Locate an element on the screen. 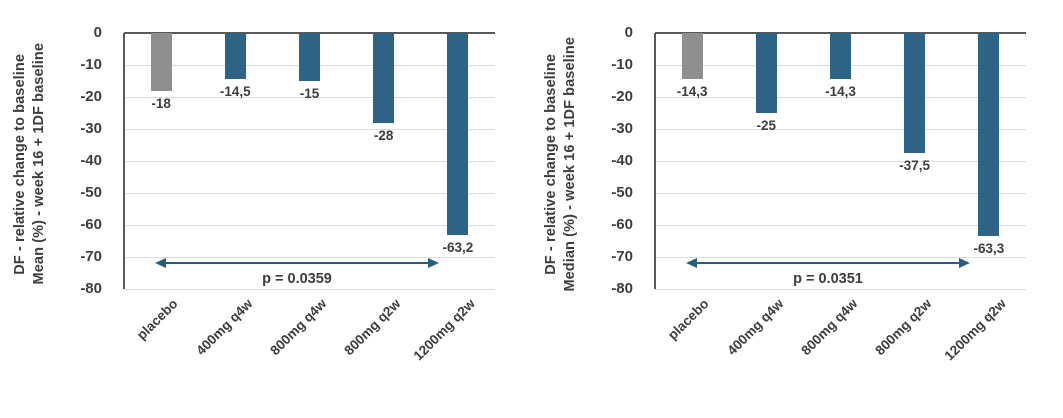 The width and height of the screenshot is (1063, 418). bar-value-label: -28 is located at coordinates (383, 135).